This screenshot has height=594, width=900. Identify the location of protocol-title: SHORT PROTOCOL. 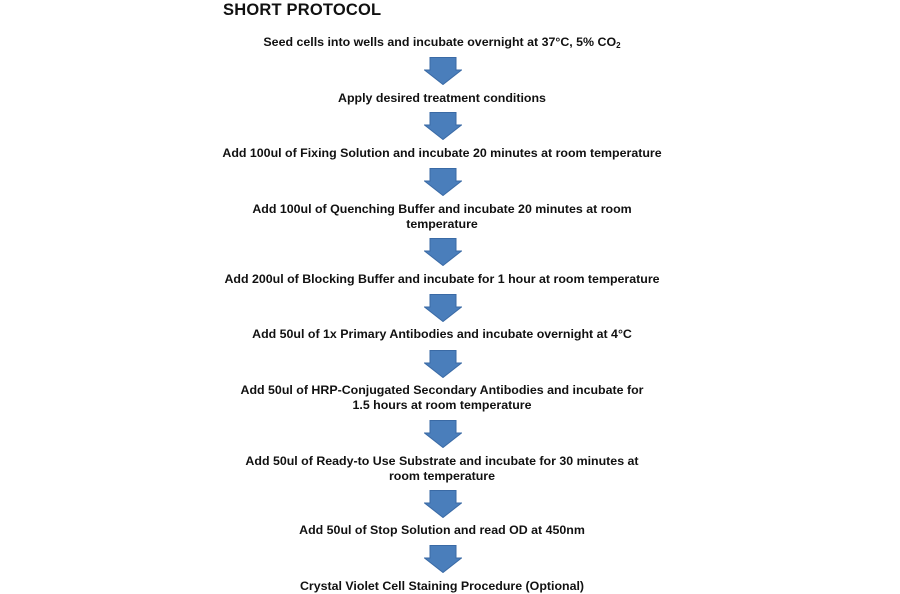
(302, 10).